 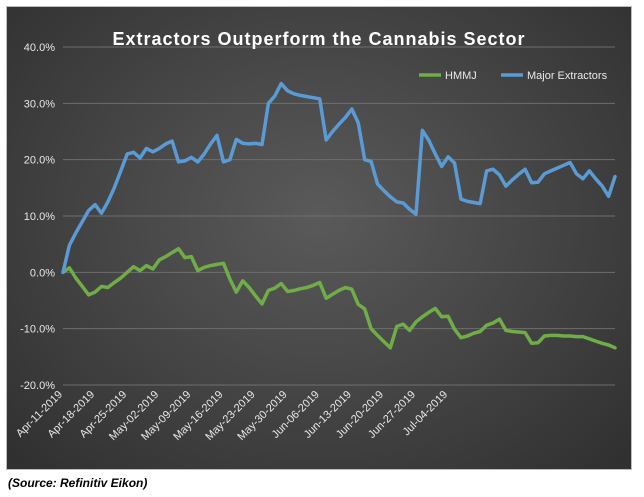 What do you see at coordinates (37, 330) in the screenshot?
I see `y-tick-label: -10.0%` at bounding box center [37, 330].